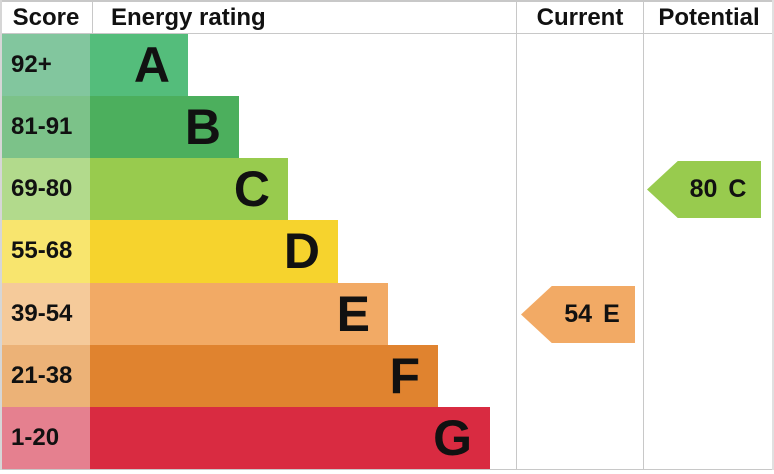  What do you see at coordinates (643, 235) in the screenshot?
I see `divider-potential-column` at bounding box center [643, 235].